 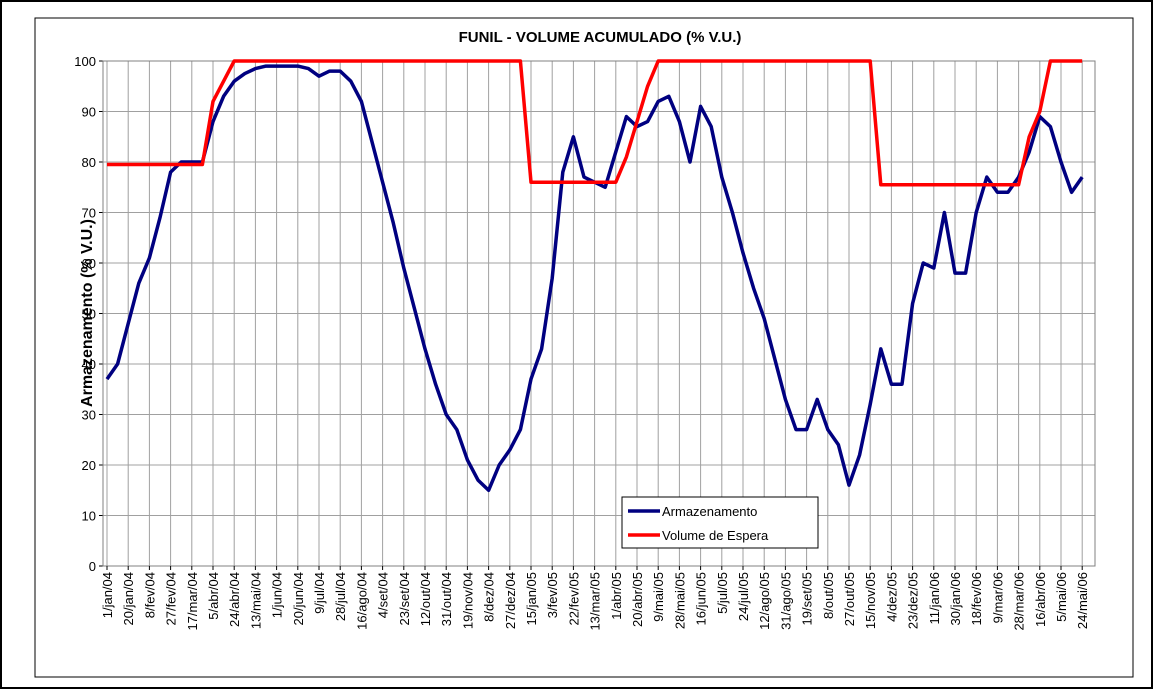 I want to click on y-tick-label: 70, so click(x=89, y=213).